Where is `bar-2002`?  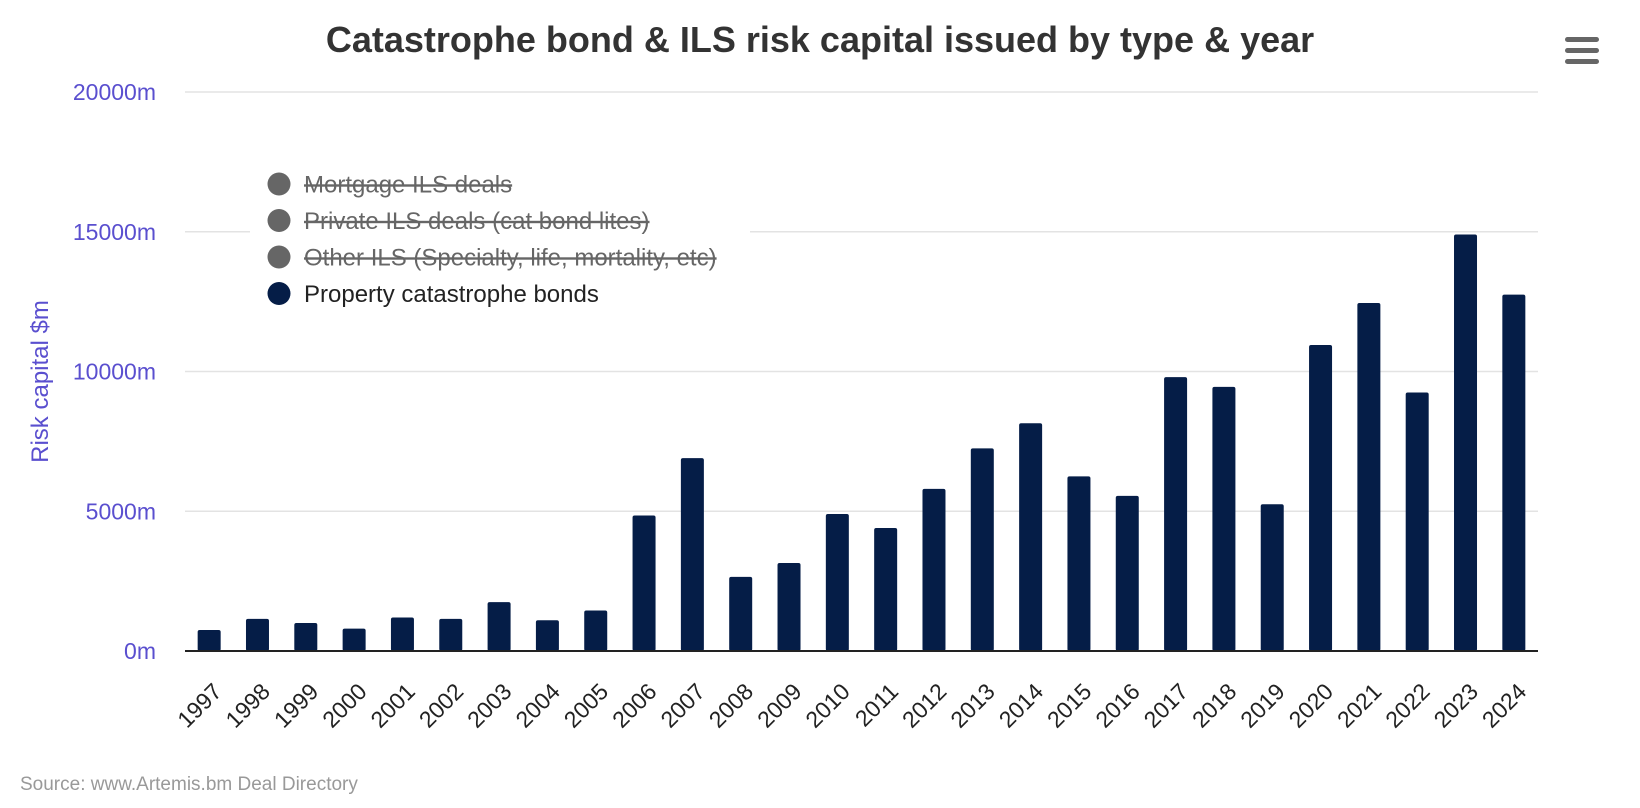 bar-2002 is located at coordinates (451, 634).